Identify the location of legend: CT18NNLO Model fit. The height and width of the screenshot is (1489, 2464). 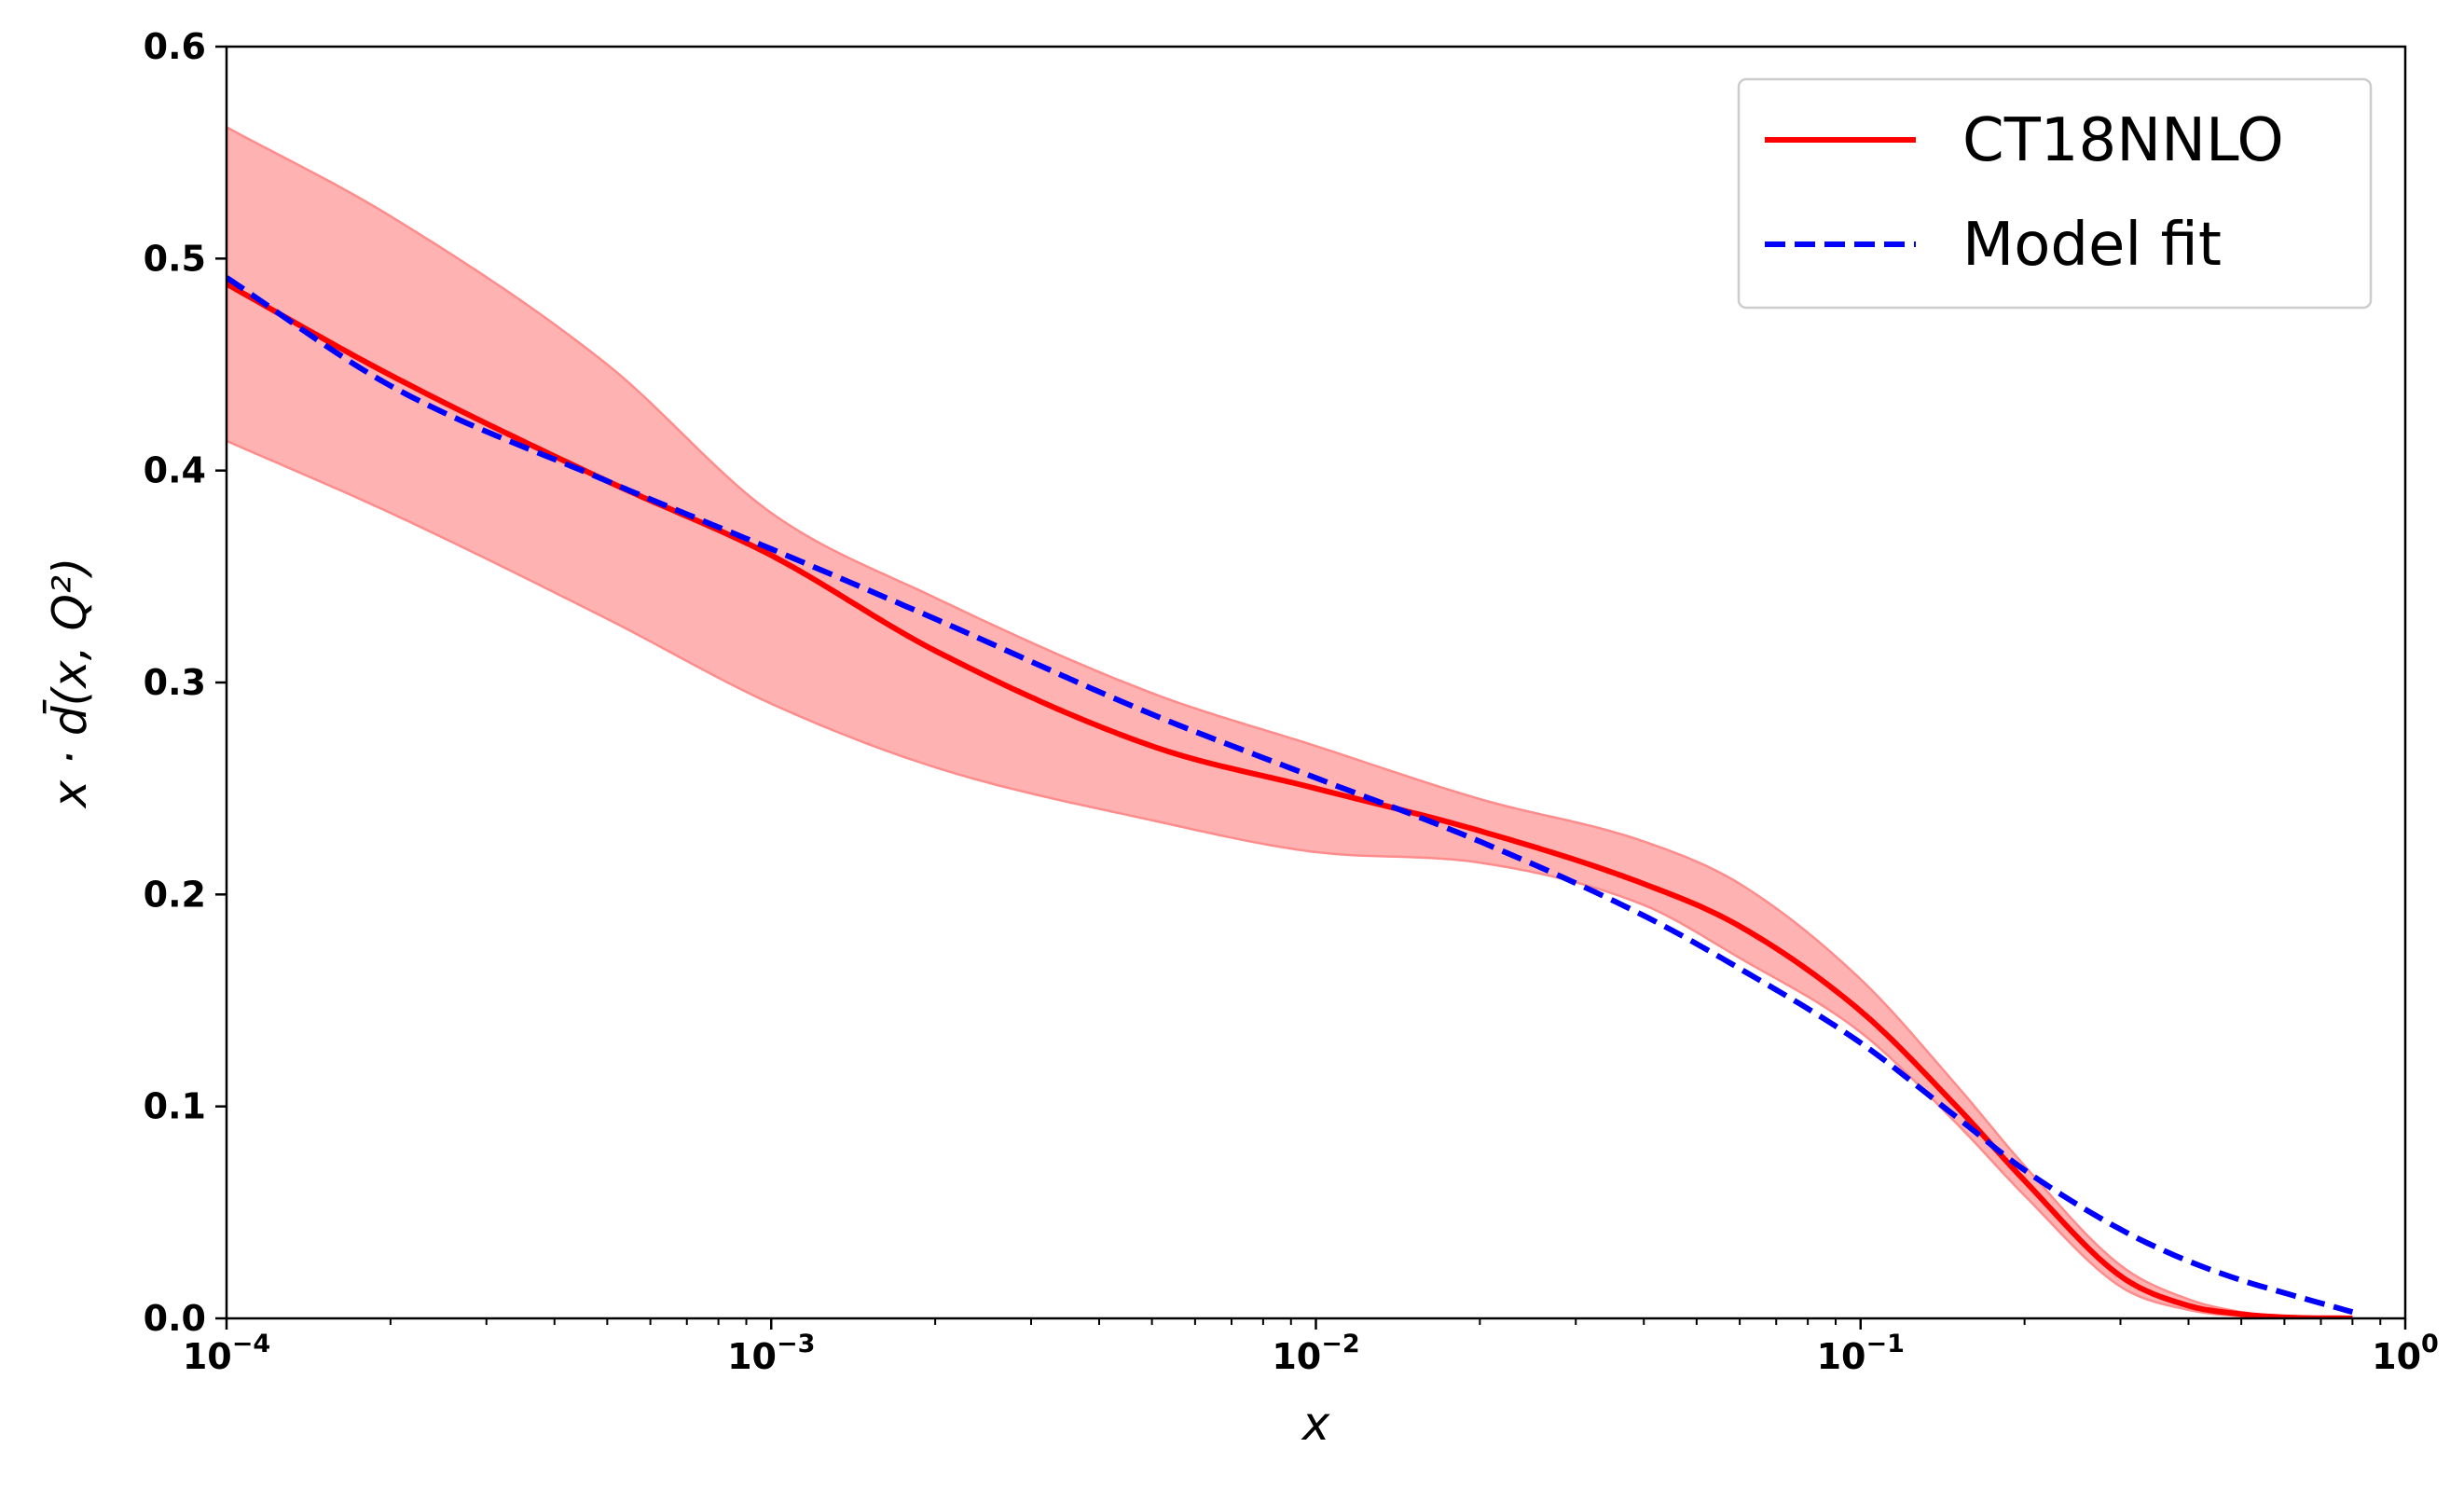
(2055, 193).